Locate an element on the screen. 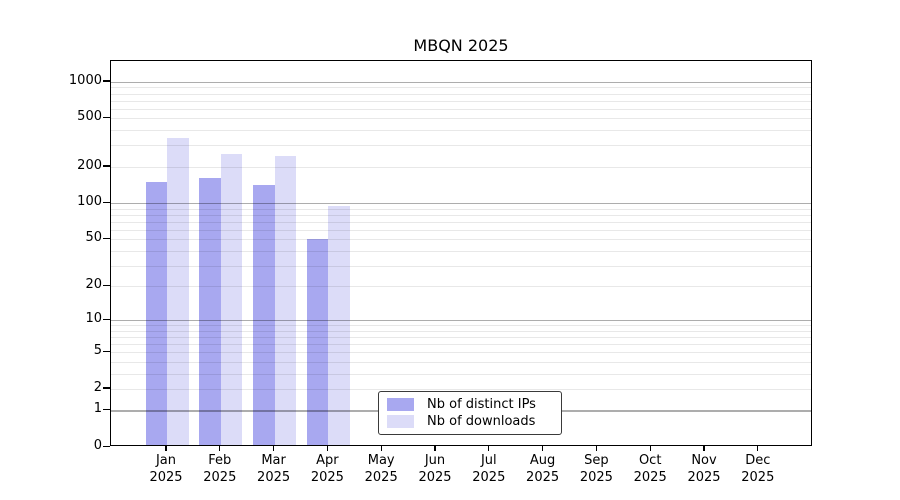  y-tick-label-0: 0 is located at coordinates (97, 445).